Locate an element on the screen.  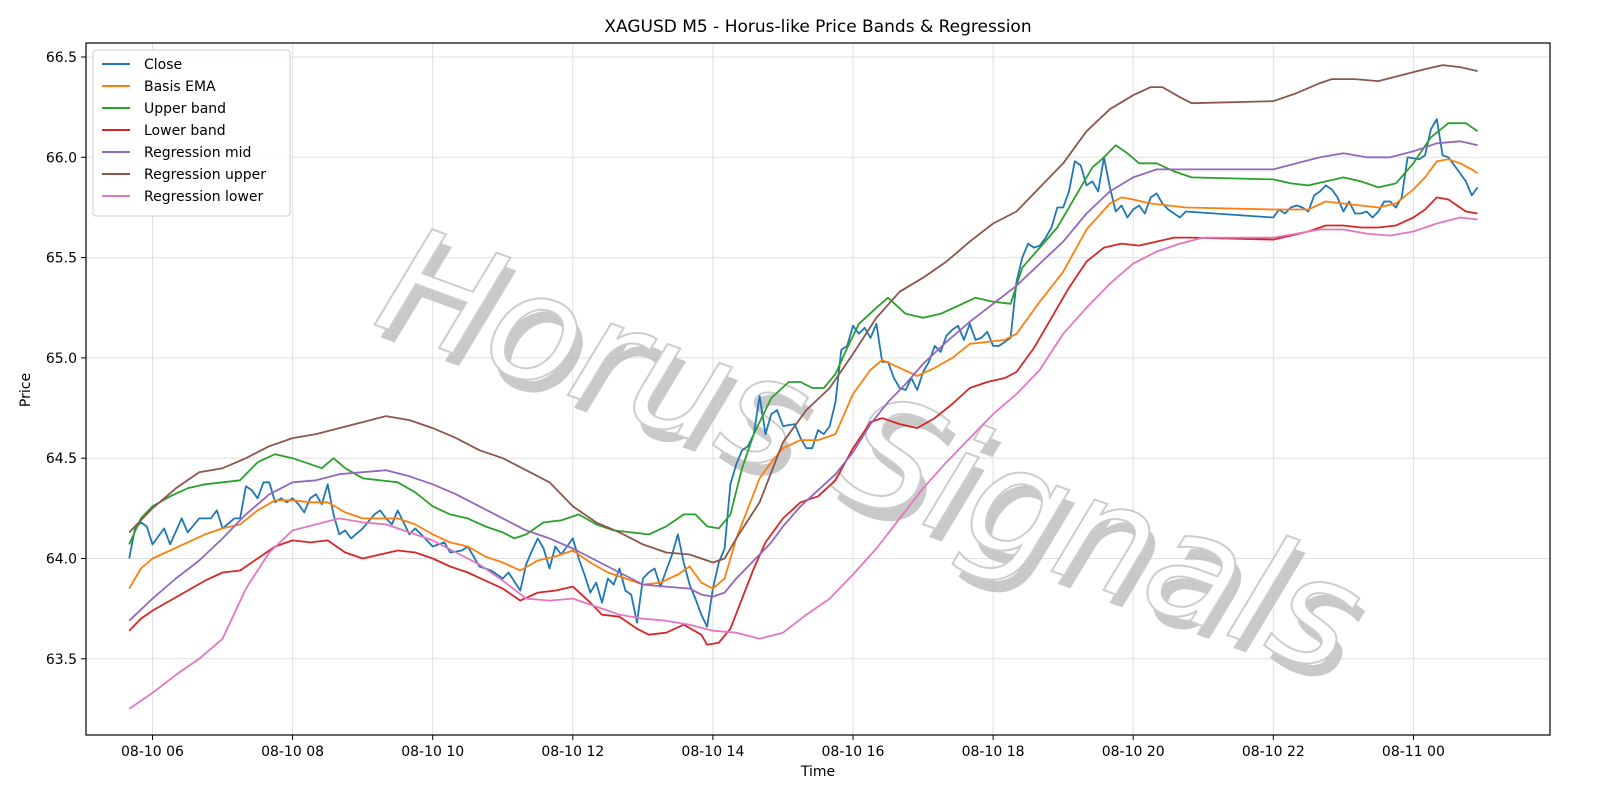
legend-label: Regression upper is located at coordinates (205, 175).